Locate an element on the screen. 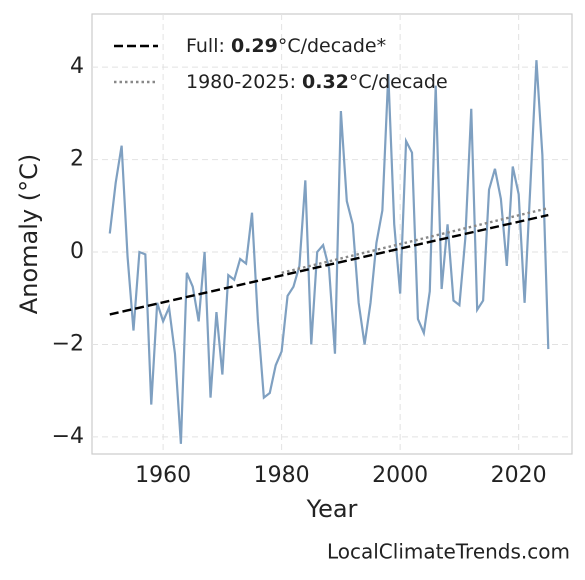 The image size is (585, 580). legend-text: °C/decade* is located at coordinates (332, 46).